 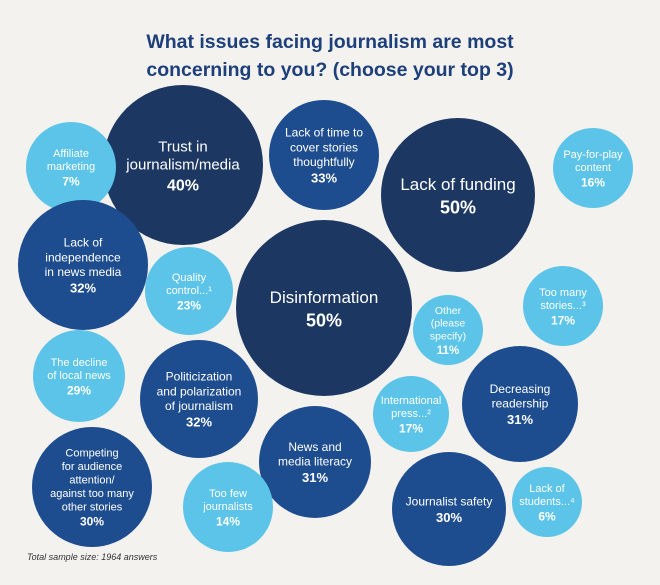 I want to click on bubble-label-line: against too many, so click(x=92, y=494).